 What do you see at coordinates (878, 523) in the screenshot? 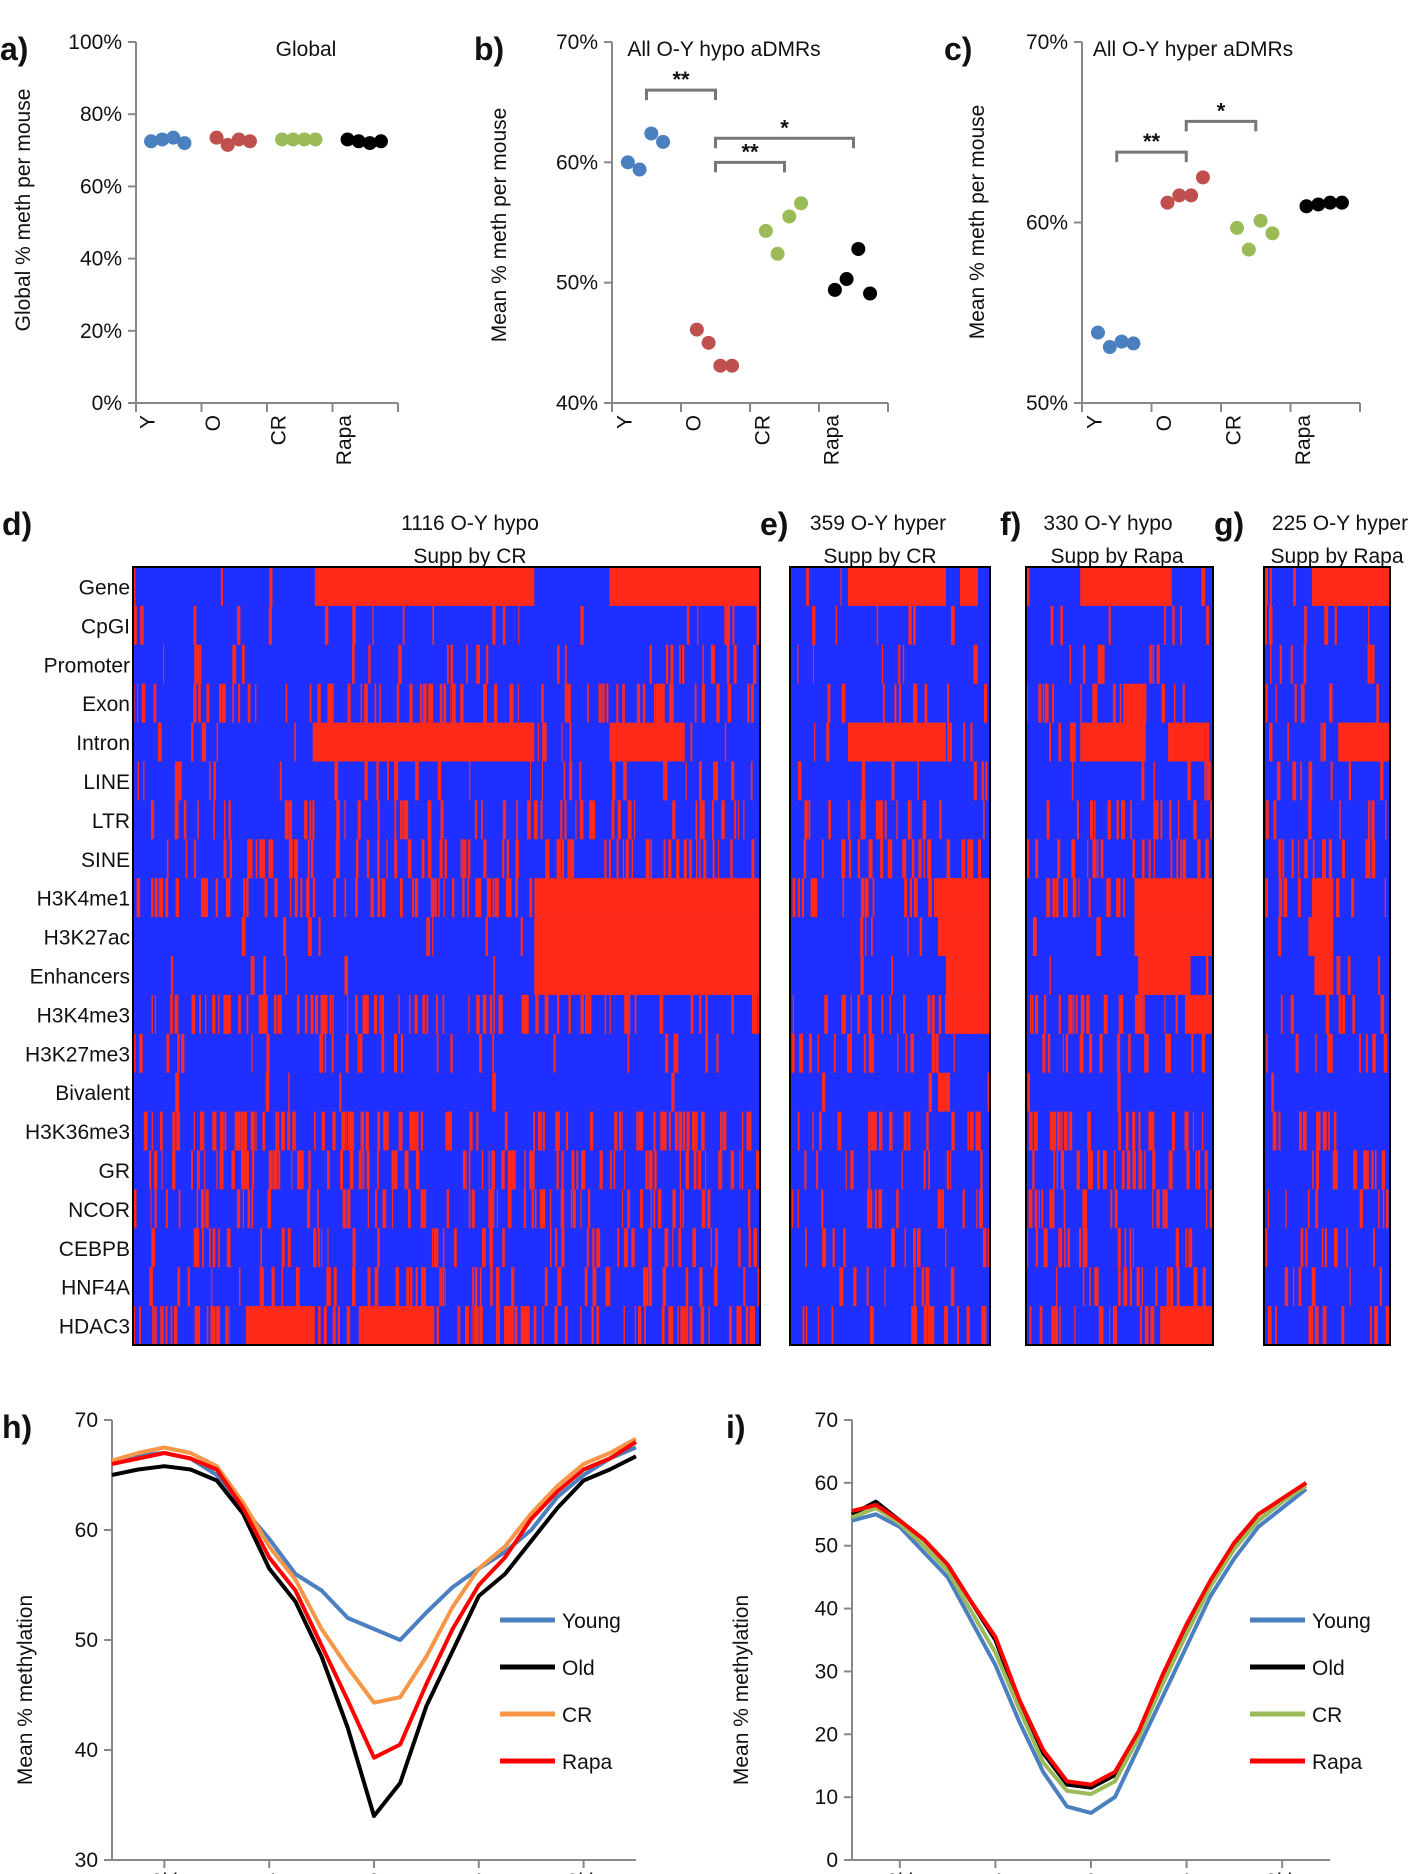
I see `panel-e-title-line1: 359 O-Y hyper` at bounding box center [878, 523].